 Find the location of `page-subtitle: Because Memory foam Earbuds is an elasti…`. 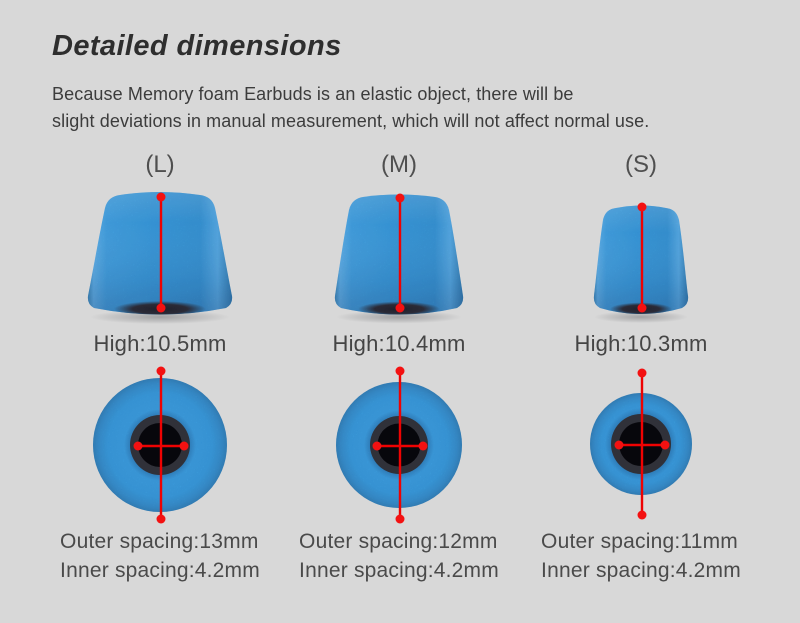

page-subtitle: Because Memory foam Earbuds is an elasti… is located at coordinates (350, 108).